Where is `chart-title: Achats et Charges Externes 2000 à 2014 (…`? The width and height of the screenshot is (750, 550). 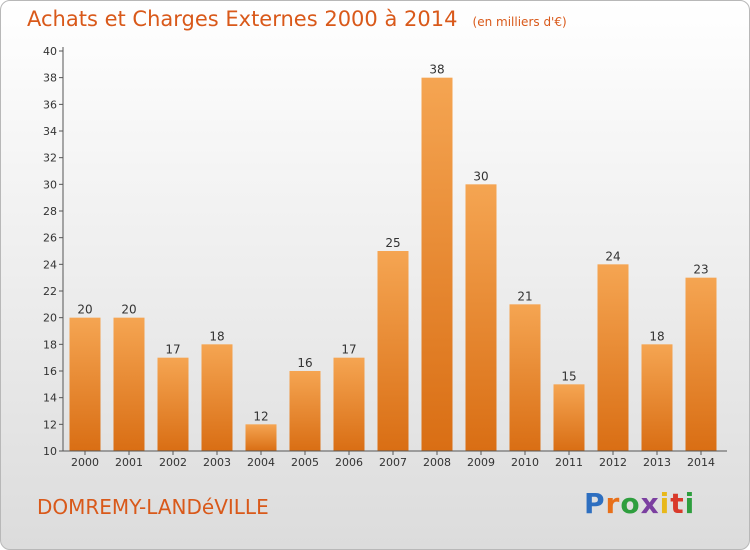
chart-title: Achats et Charges Externes 2000 à 2014 (… is located at coordinates (297, 19).